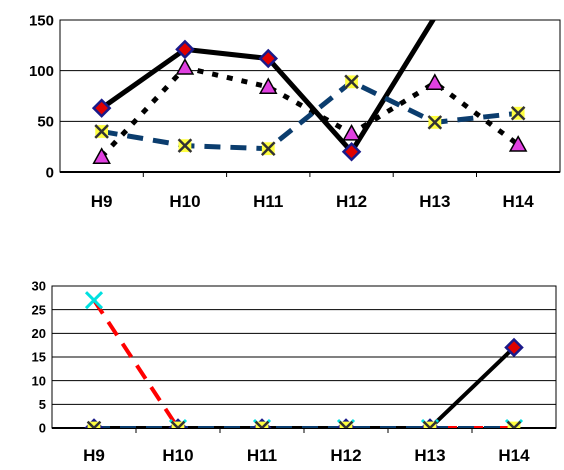 The width and height of the screenshot is (564, 470). Describe the element at coordinates (39, 380) in the screenshot. I see `y-tick-label: 10` at that location.